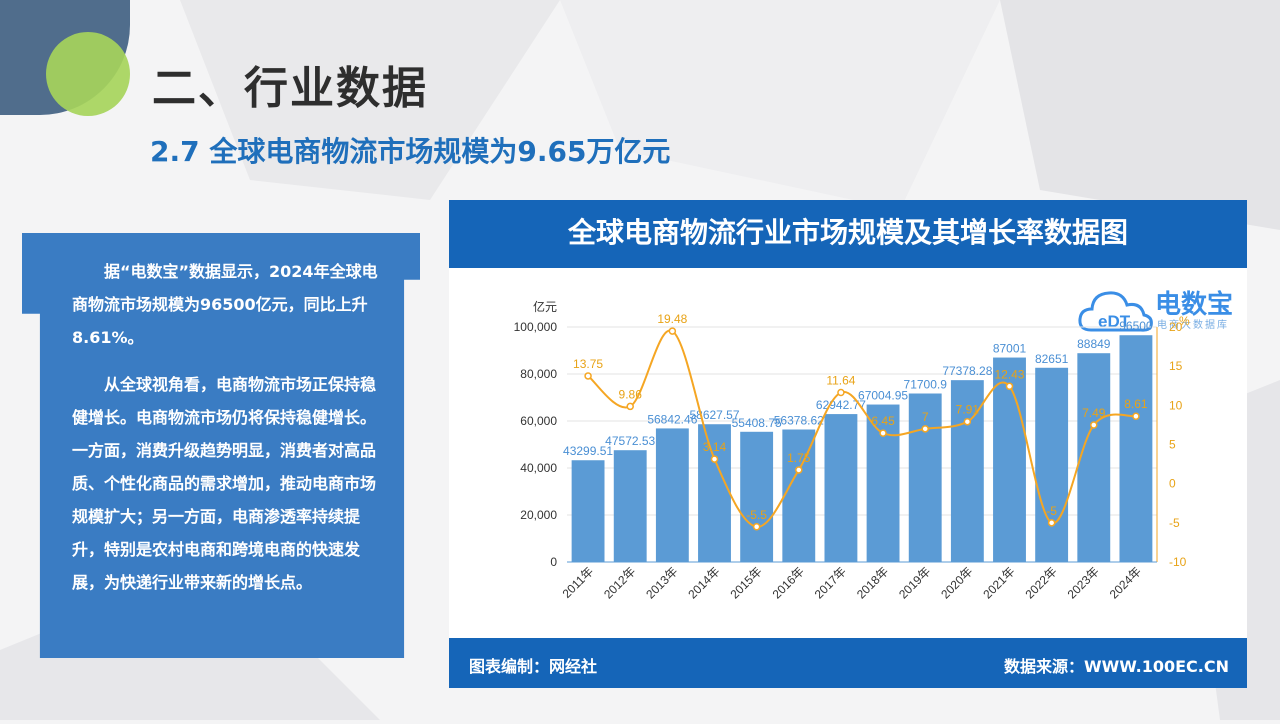 This screenshot has width=1280, height=724. I want to click on logo-icon-text: eDT, so click(1114, 321).